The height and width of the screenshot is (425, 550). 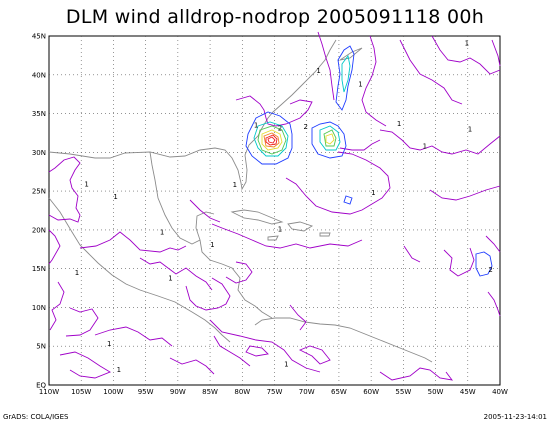 What do you see at coordinates (39, 37) in the screenshot?
I see `y-tick-label: 45N` at bounding box center [39, 37].